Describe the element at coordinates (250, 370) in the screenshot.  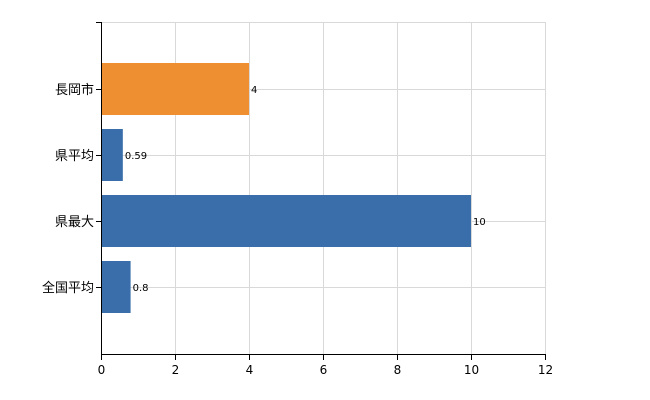
I see `x-tick-label-4: 4` at that location.